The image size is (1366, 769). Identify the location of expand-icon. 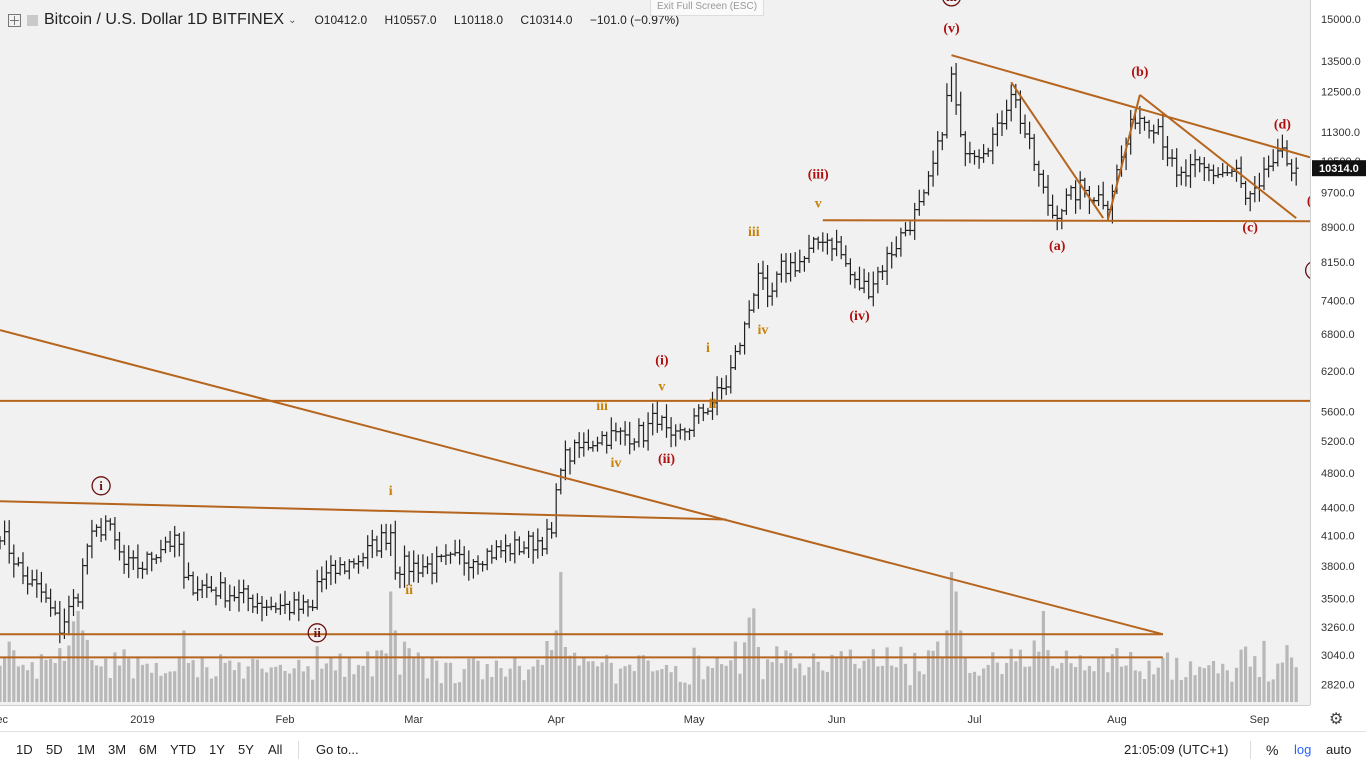
(14, 20).